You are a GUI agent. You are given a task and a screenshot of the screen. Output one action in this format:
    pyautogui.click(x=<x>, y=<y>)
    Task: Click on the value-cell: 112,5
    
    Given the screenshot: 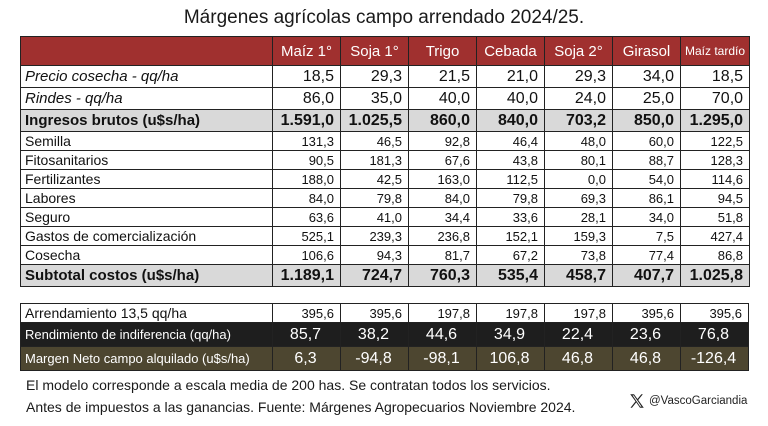 What is the action you would take?
    pyautogui.click(x=510, y=179)
    